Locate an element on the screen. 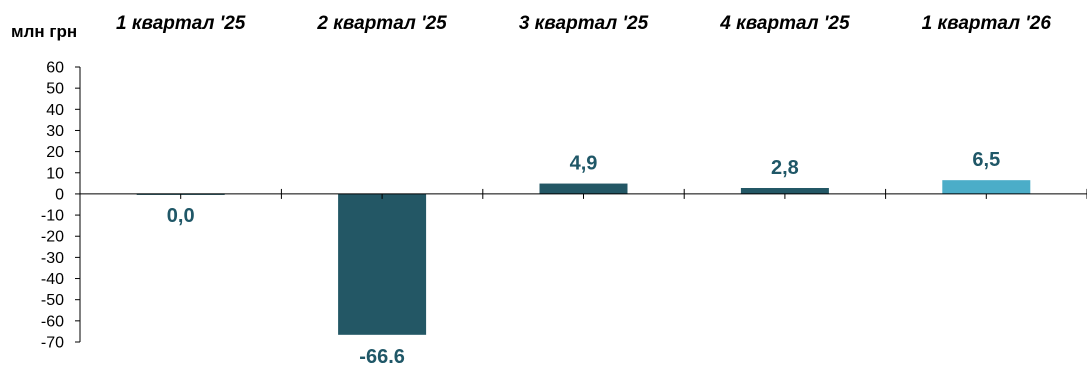 This screenshot has width=1087, height=365. y-tick-label: -20 is located at coordinates (52, 237).